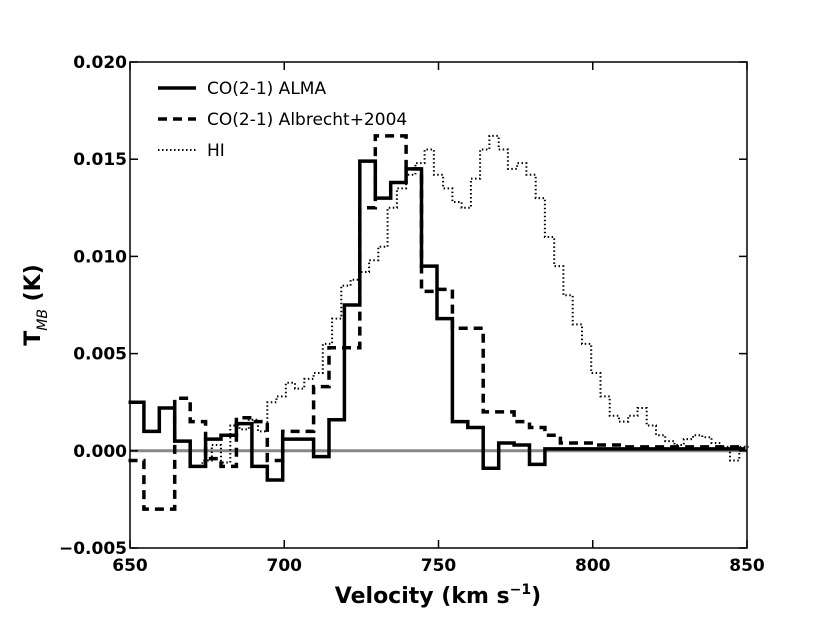  Describe the element at coordinates (100, 452) in the screenshot. I see `y-tick-label: 0.000` at that location.